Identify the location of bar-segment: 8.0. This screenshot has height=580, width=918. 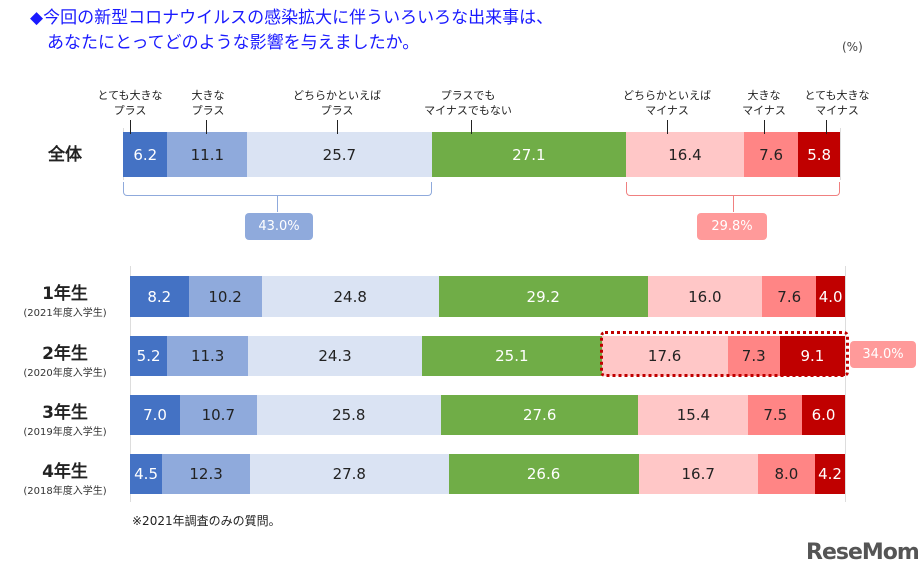
(786, 474).